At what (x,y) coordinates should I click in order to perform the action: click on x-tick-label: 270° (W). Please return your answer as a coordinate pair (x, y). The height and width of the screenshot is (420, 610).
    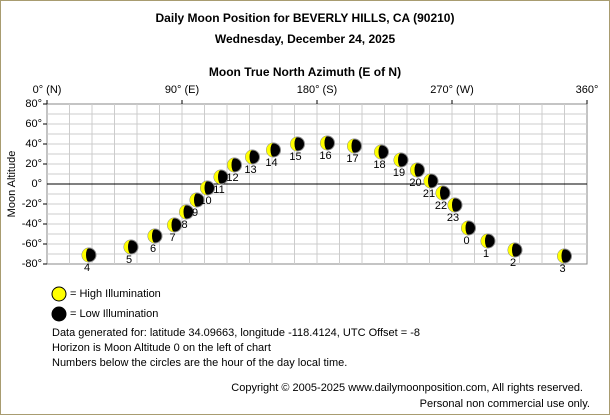
    Looking at the image, I should click on (452, 90).